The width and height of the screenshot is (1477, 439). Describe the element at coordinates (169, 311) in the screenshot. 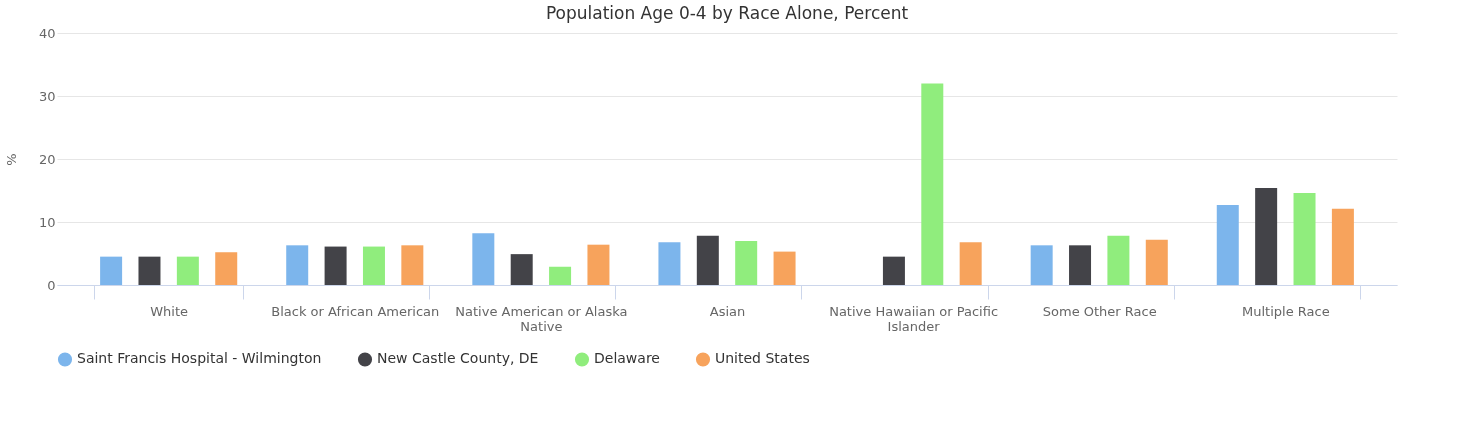

I see `x-tick-label: White` at that location.